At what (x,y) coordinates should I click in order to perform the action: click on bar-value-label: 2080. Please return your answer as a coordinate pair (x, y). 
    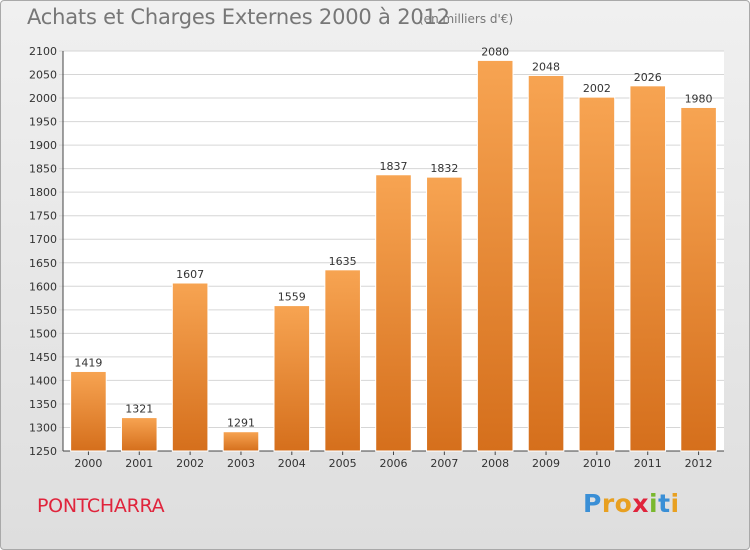
    Looking at the image, I should click on (495, 51).